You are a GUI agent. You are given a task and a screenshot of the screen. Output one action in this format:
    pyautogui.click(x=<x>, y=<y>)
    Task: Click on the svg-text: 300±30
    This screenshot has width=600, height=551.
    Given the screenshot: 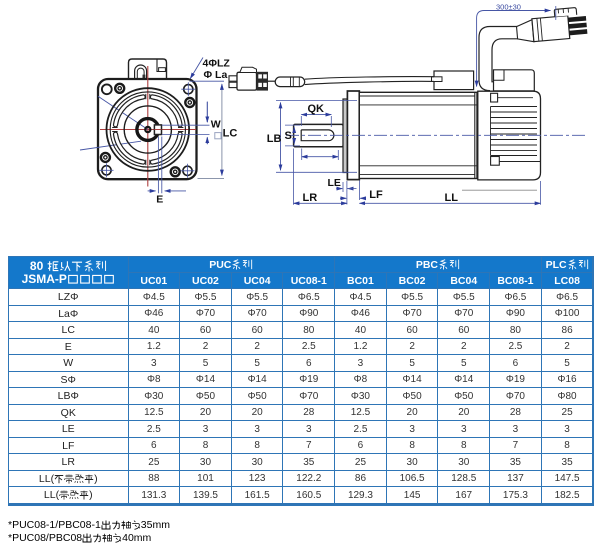 What is the action you would take?
    pyautogui.click(x=508, y=7)
    